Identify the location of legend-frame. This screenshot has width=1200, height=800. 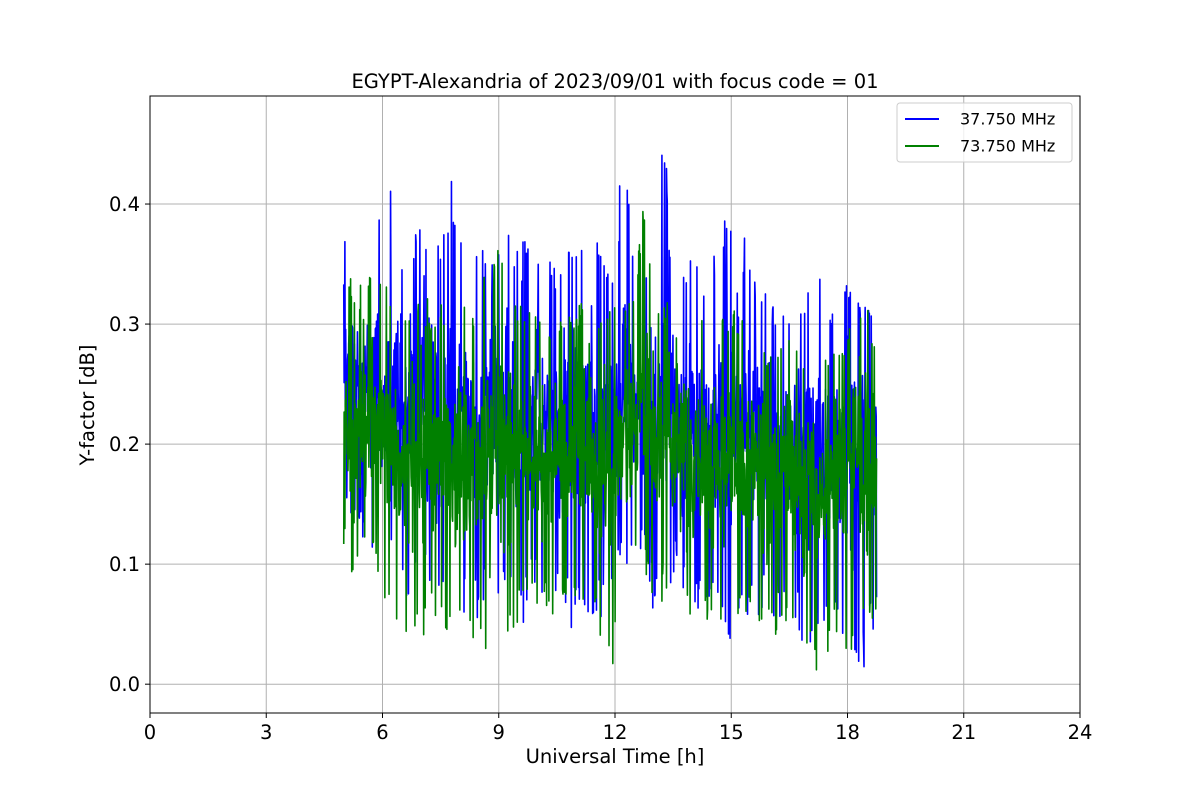
(984, 132).